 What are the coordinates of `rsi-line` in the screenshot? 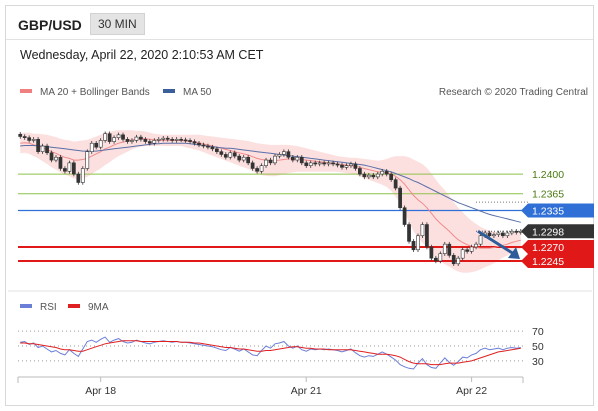 It's located at (270, 353).